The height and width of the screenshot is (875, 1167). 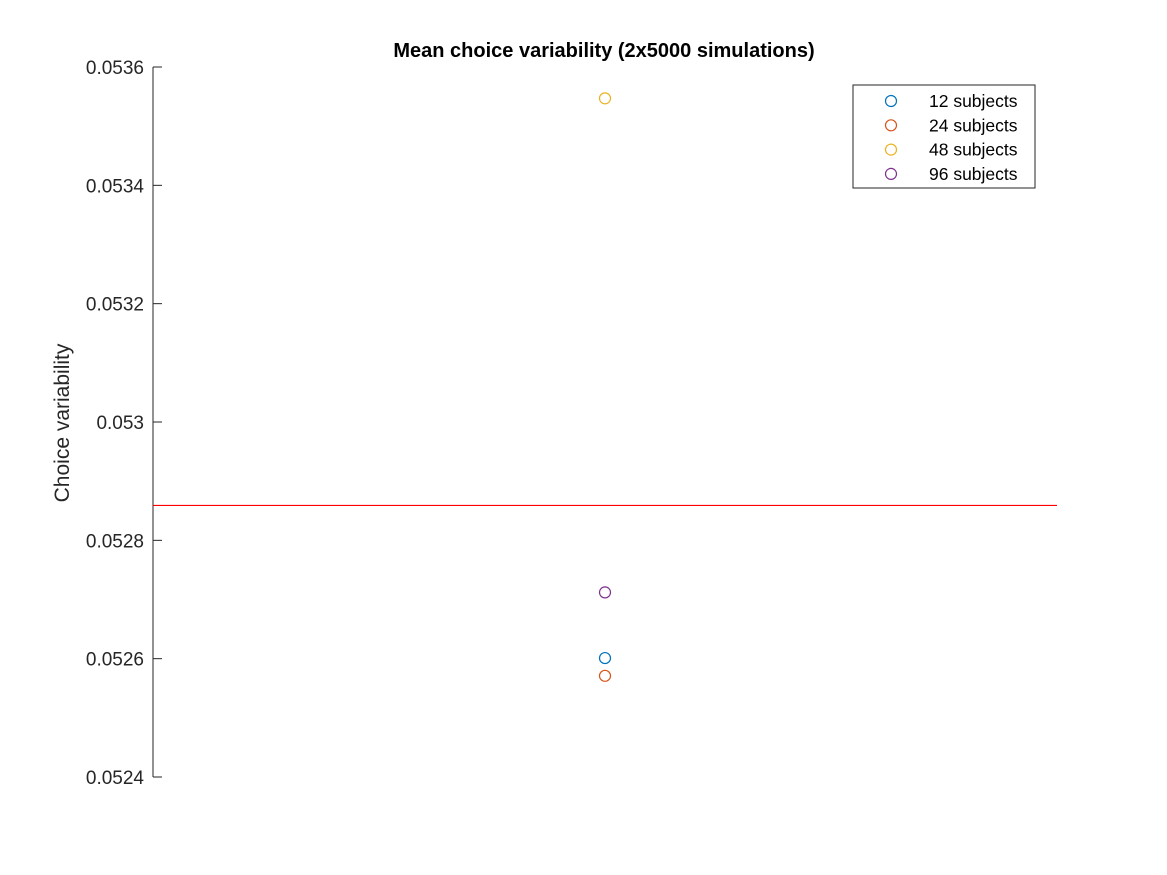 What do you see at coordinates (115, 541) in the screenshot?
I see `y-tick-label: 0.0528` at bounding box center [115, 541].